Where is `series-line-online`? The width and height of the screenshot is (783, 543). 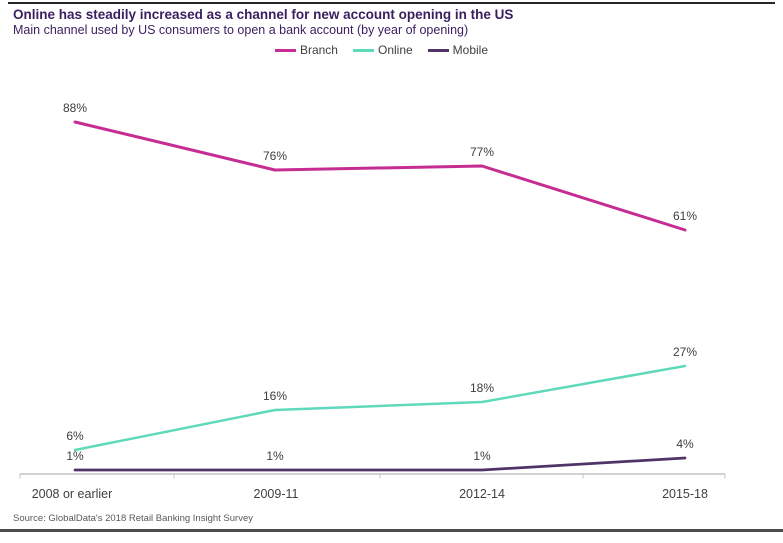 series-line-online is located at coordinates (380, 408).